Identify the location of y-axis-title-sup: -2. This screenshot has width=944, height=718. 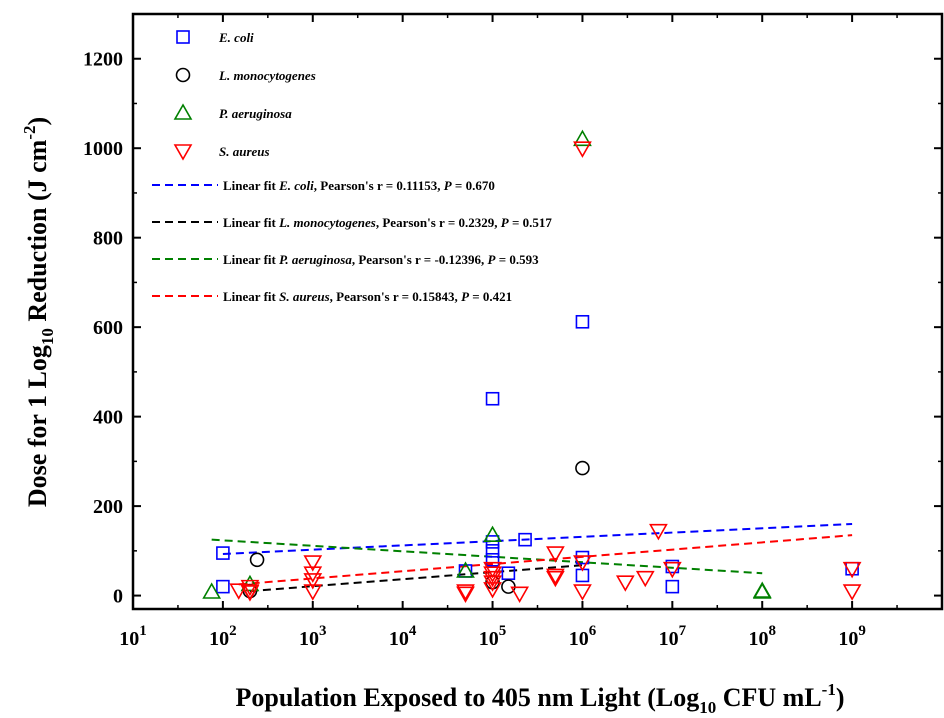
(29, 133).